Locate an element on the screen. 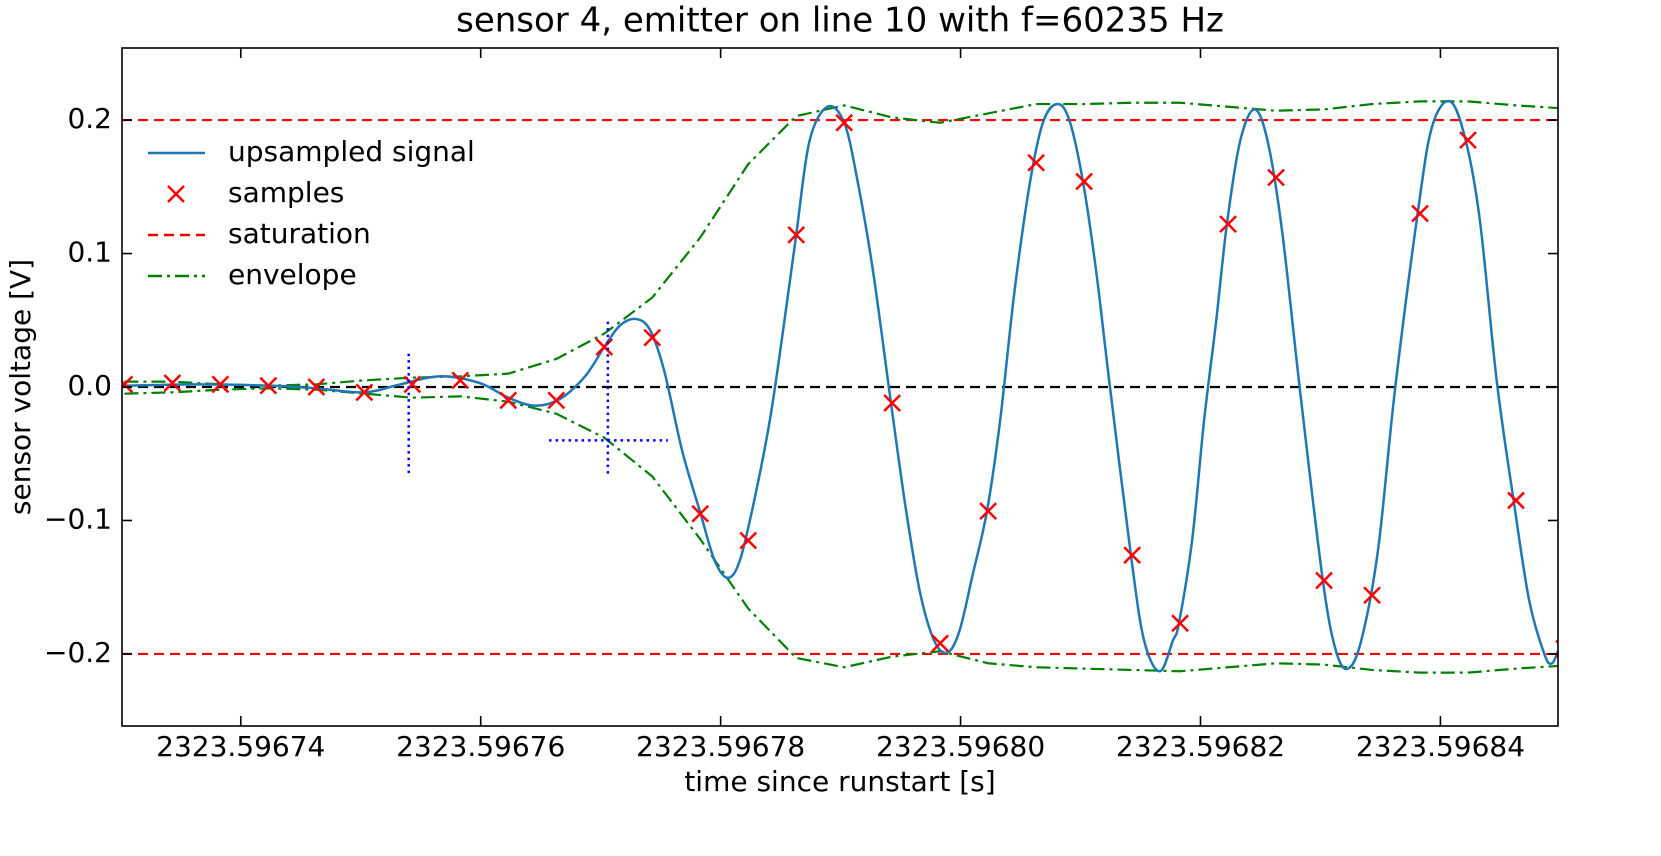  y-tick-label: 0.0 is located at coordinates (89, 385).